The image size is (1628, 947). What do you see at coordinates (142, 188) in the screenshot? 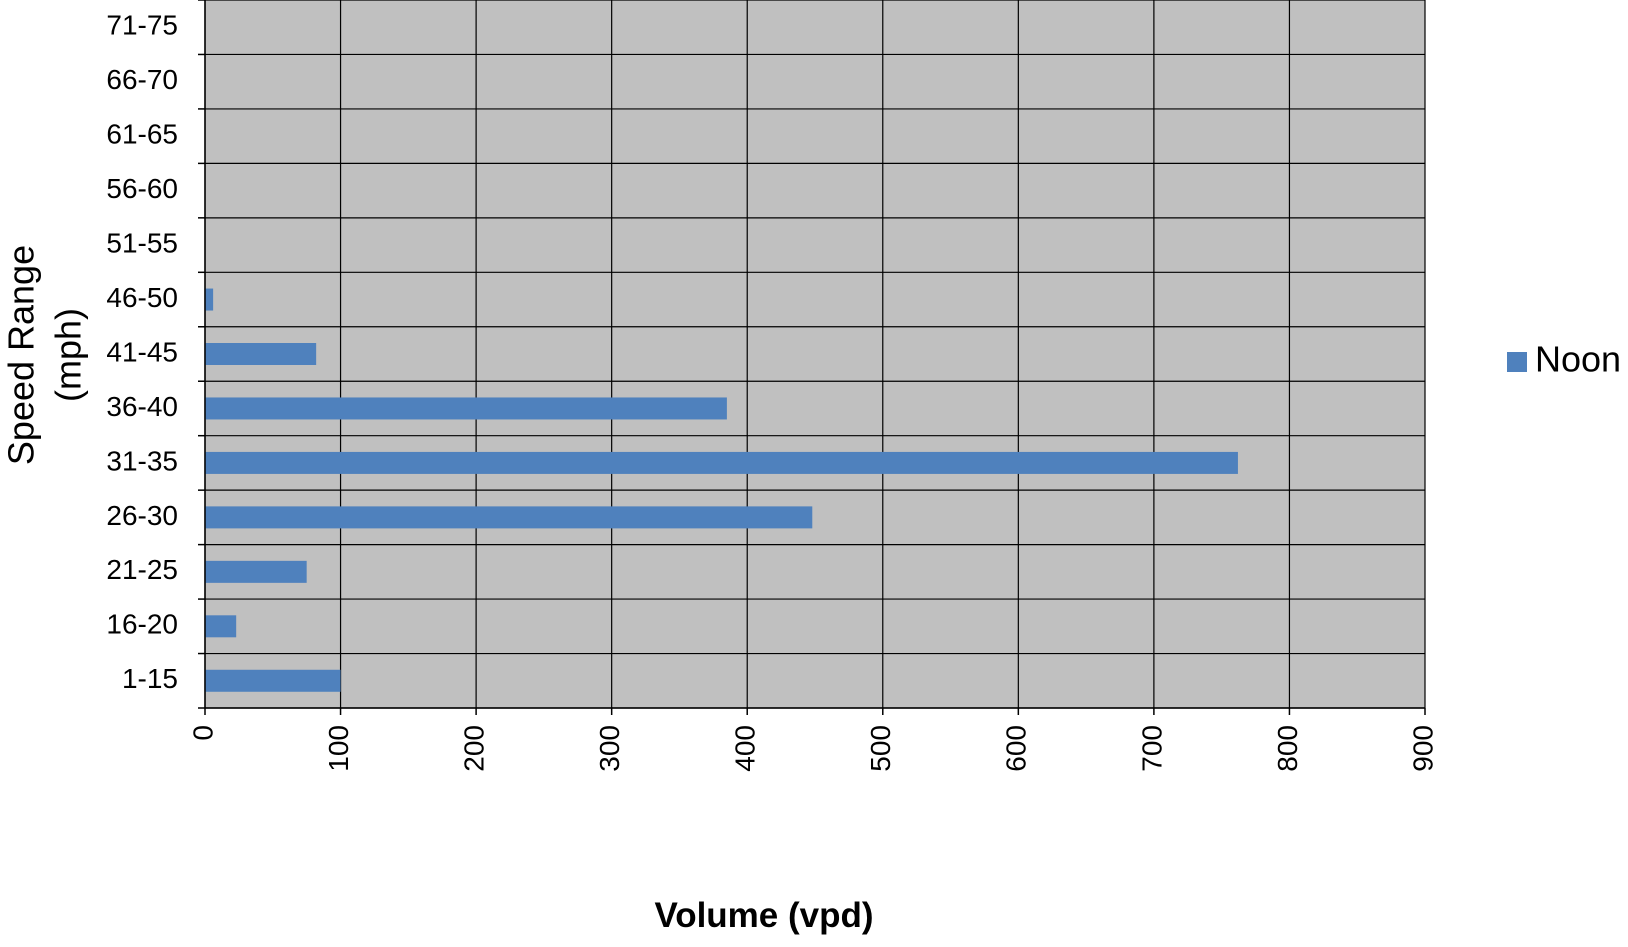
I see `y-tick-label-56-60: 56-60` at bounding box center [142, 188].